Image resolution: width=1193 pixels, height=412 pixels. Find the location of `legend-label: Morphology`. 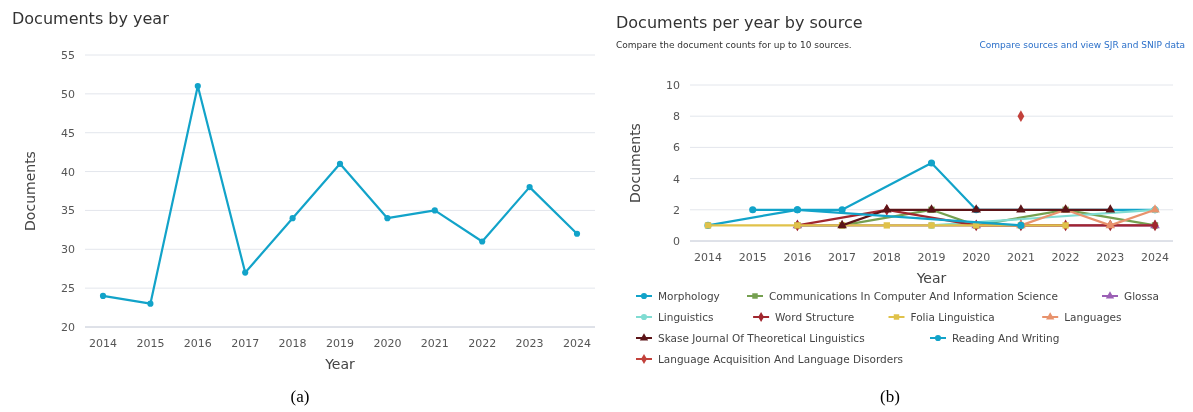

legend-label: Morphology is located at coordinates (689, 296).